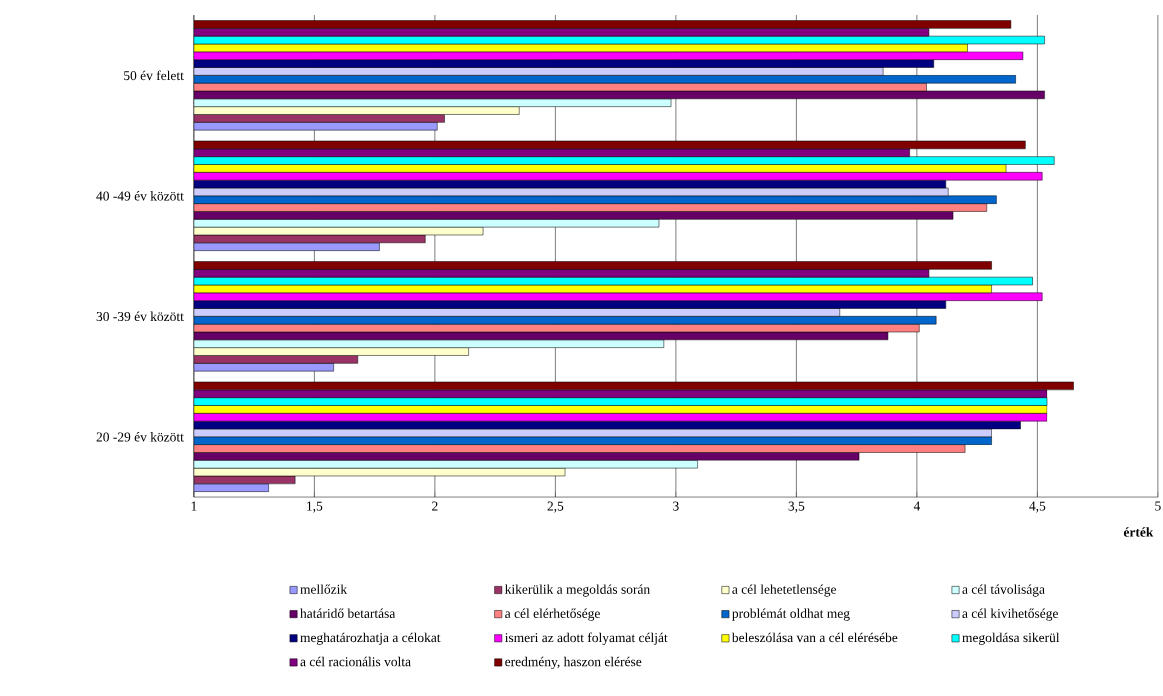  What do you see at coordinates (577, 590) in the screenshot?
I see `legend-label: kikerülik a megoldás során` at bounding box center [577, 590].